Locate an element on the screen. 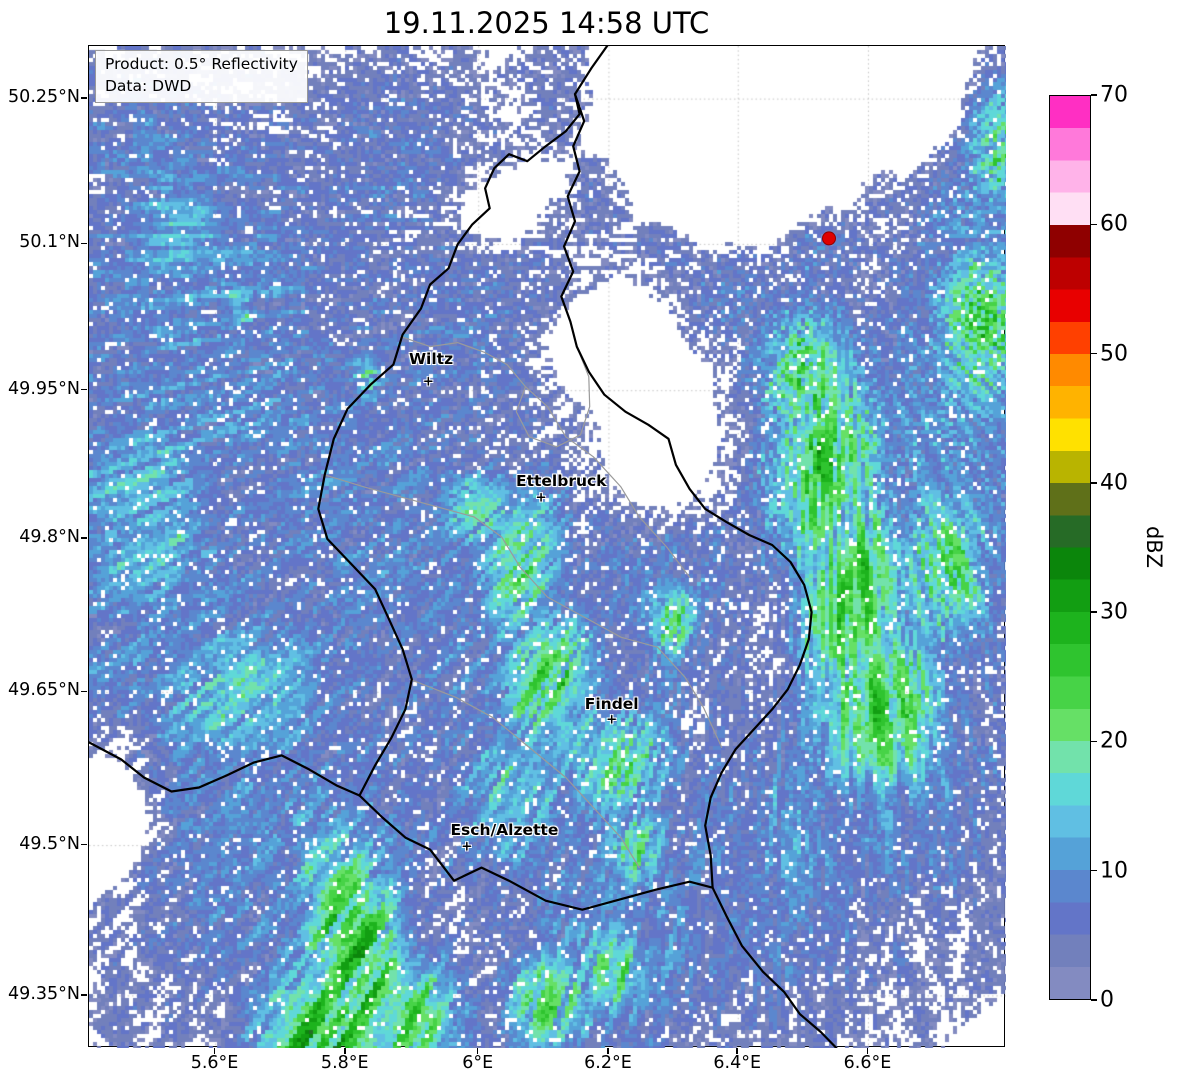 This screenshot has height=1081, width=1184. city-label: Ettelbruck is located at coordinates (561, 480).